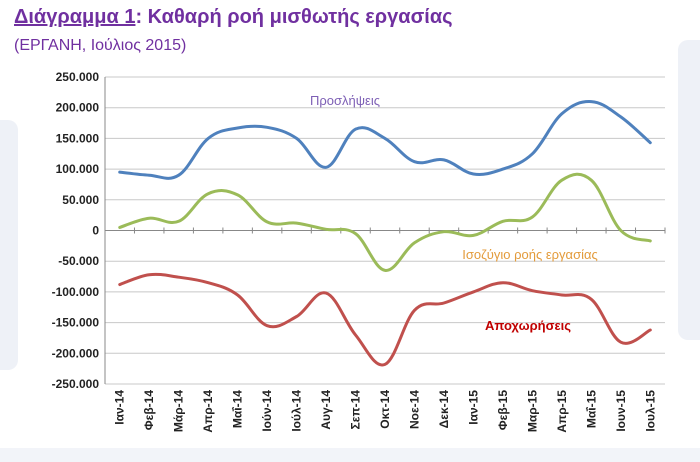  What do you see at coordinates (350, 455) in the screenshot?
I see `background-accent-bottom` at bounding box center [350, 455].